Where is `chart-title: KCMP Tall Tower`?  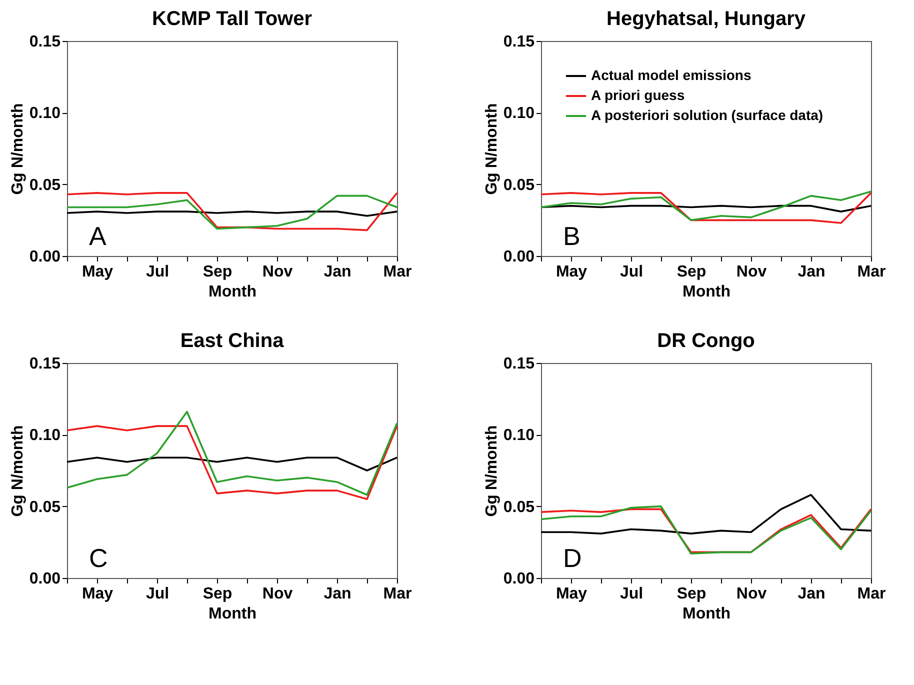
chart-title: KCMP Tall Tower is located at coordinates (232, 19).